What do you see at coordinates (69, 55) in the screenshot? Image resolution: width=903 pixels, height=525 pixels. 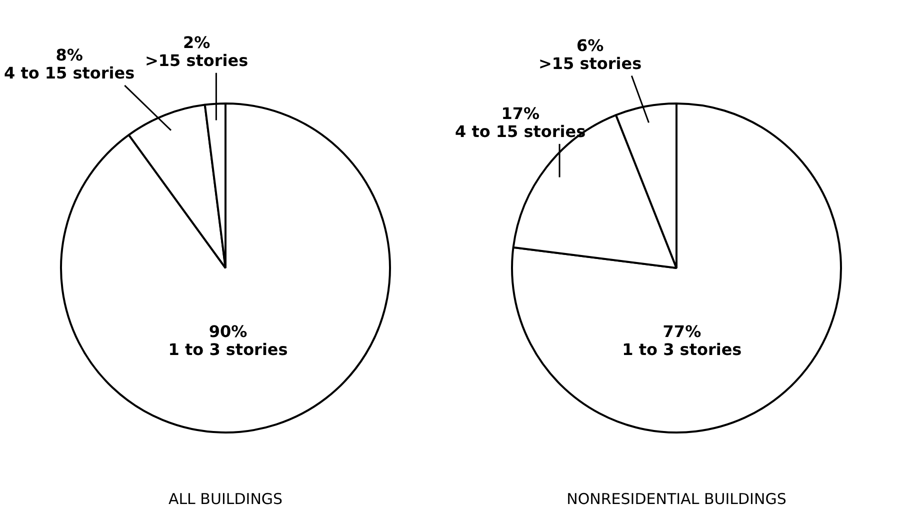 I see `data-label: 8%` at bounding box center [69, 55].